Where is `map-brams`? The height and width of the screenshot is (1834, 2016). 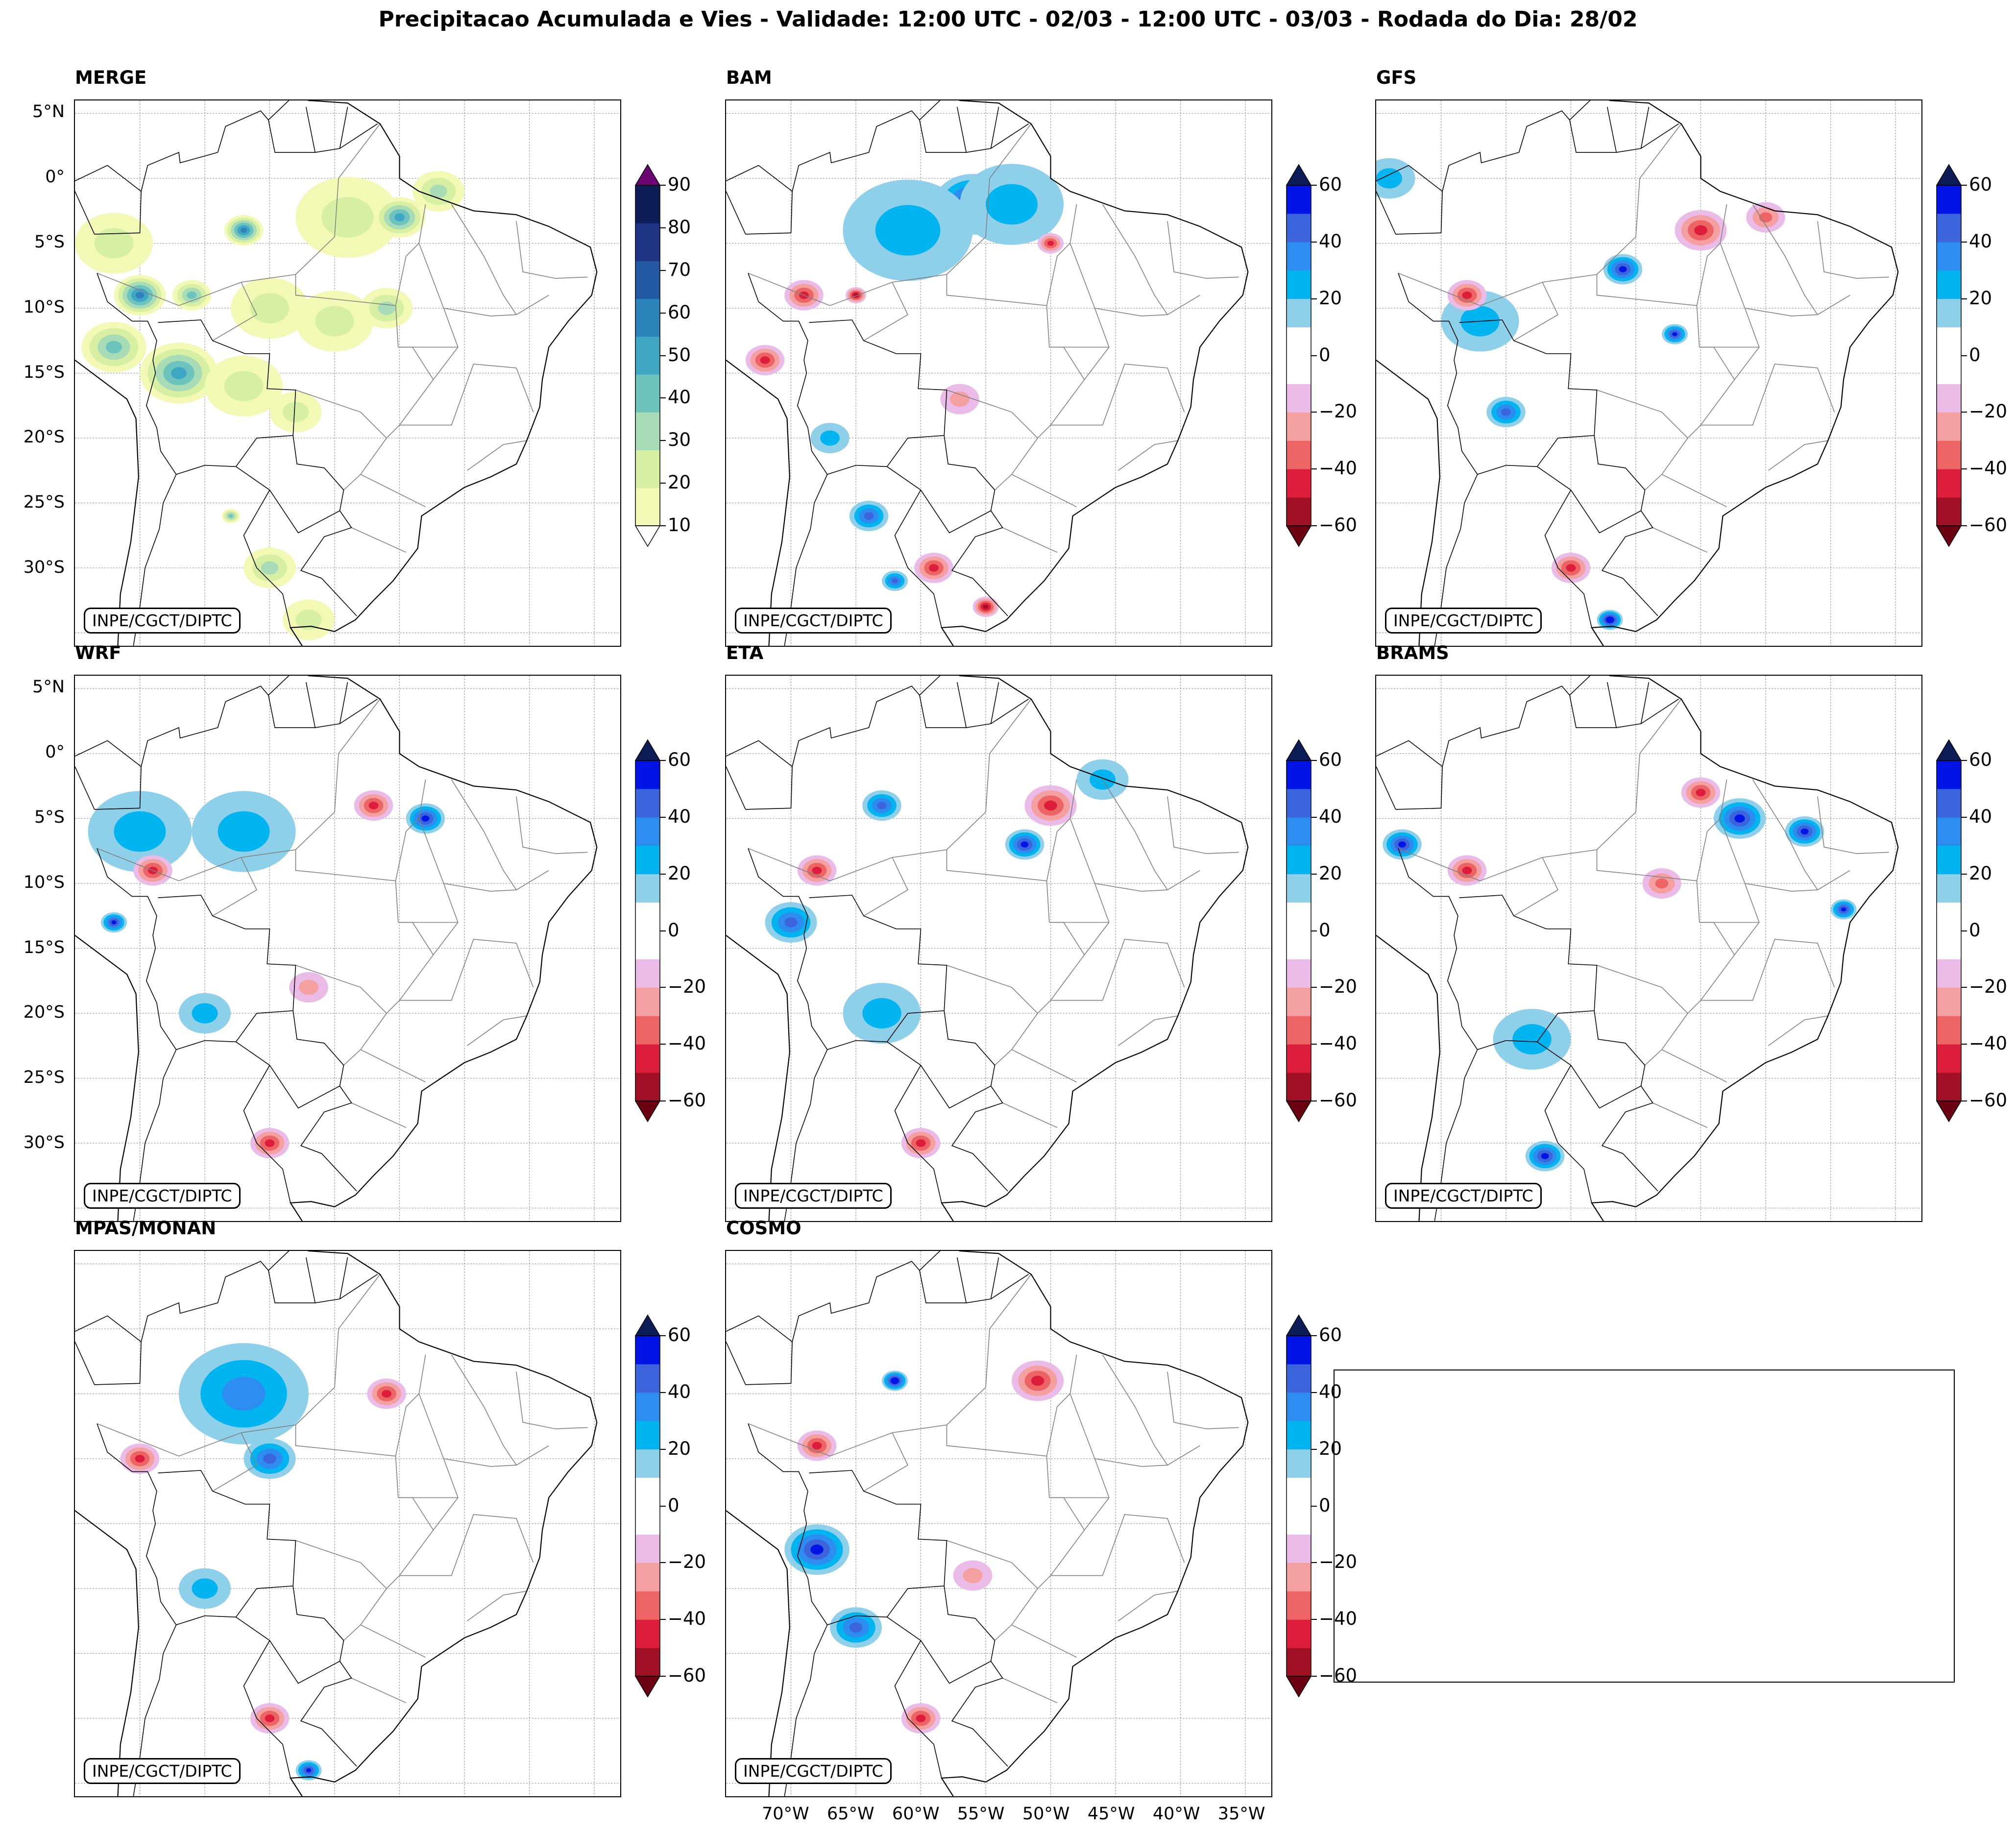
map-brams is located at coordinates (1648, 948).